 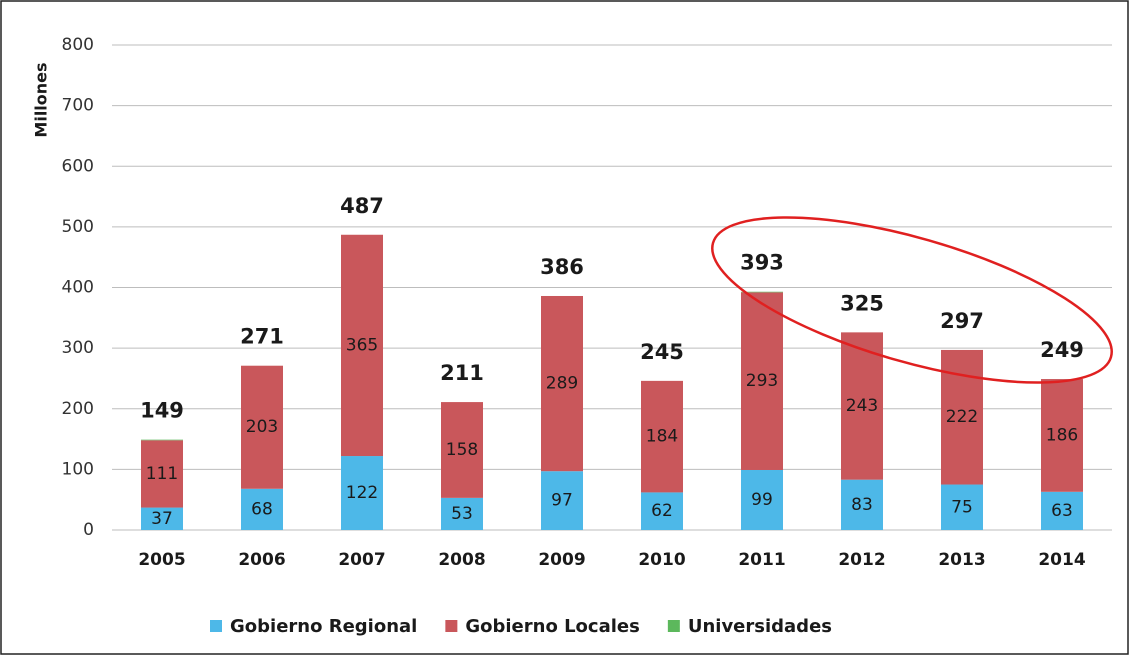 What do you see at coordinates (761, 560) in the screenshot?
I see `x-tick-label: 2011` at bounding box center [761, 560].